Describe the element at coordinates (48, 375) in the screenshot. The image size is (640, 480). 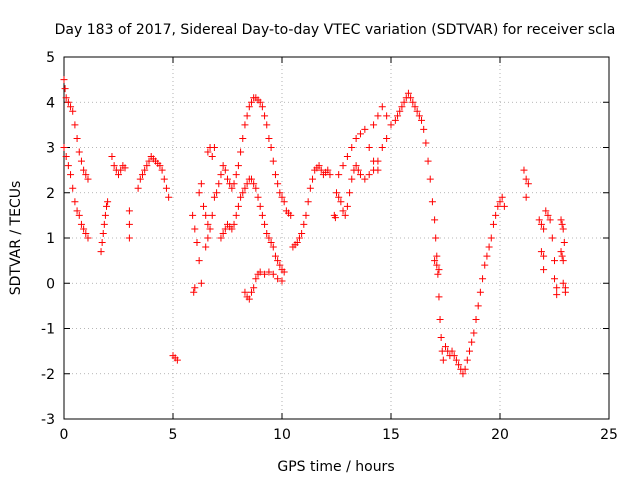
I see `y-tick-label: -2` at that location.